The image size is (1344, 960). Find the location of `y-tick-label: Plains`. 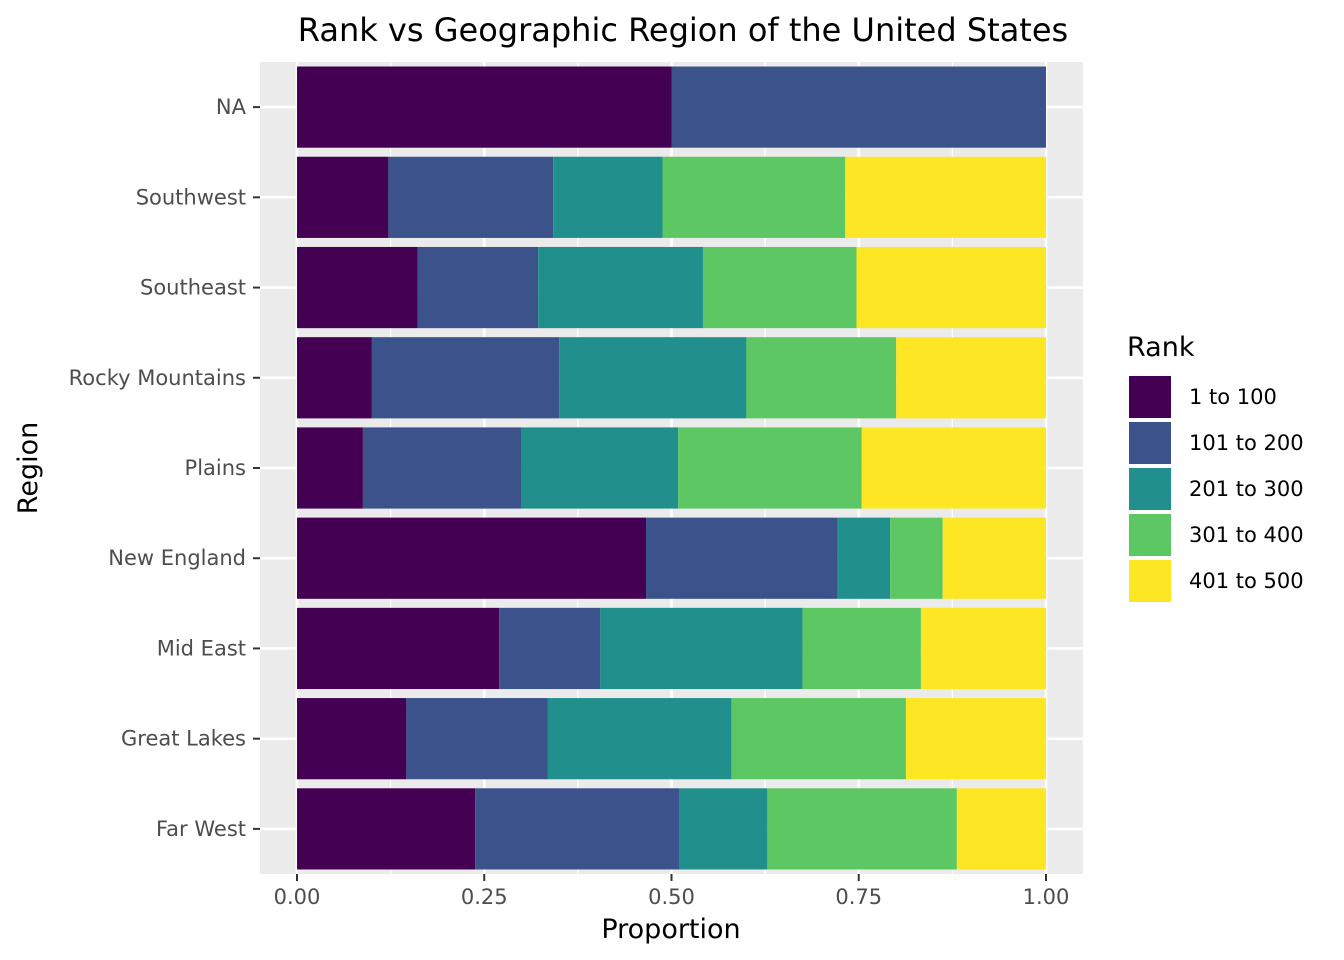

y-tick-label: Plains is located at coordinates (215, 468).